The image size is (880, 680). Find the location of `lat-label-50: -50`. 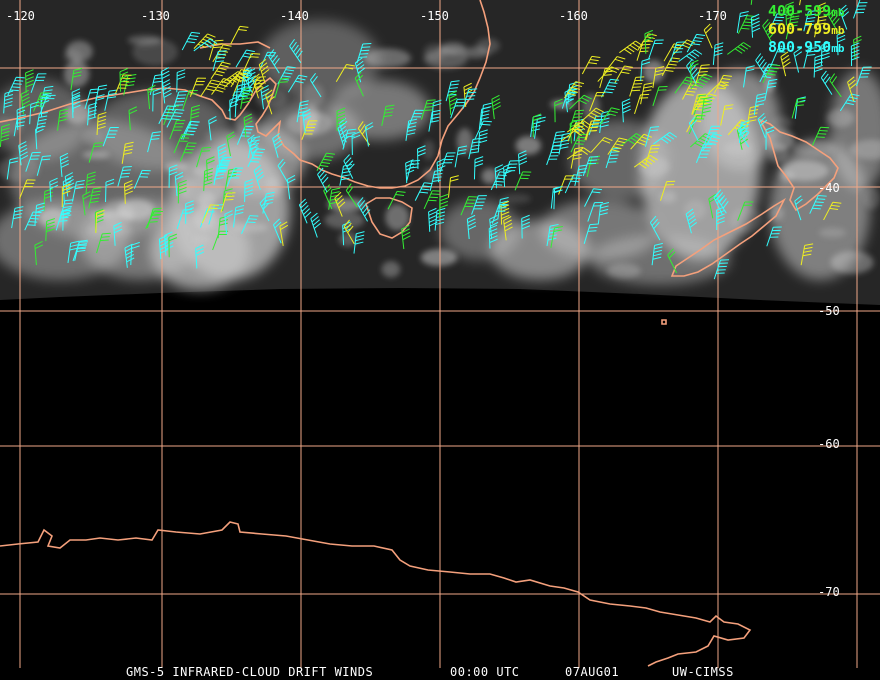

lat-label-50: -50 is located at coordinates (829, 311).